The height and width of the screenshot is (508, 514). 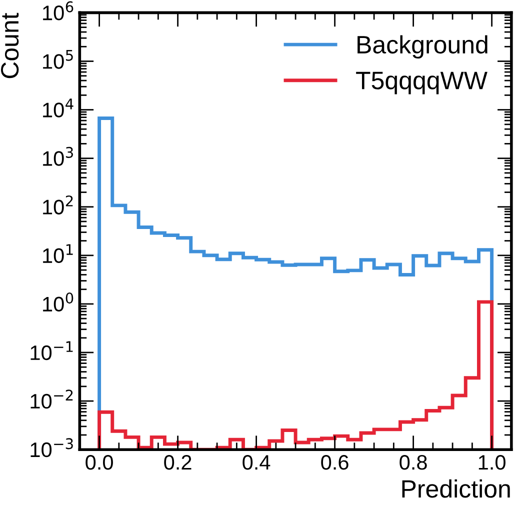 I want to click on y-tick-label: 10$^{−1}$, so click(x=51, y=350).